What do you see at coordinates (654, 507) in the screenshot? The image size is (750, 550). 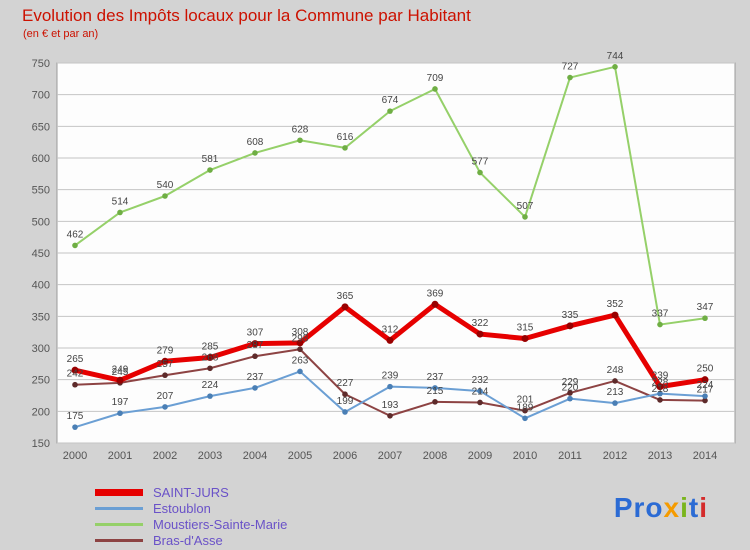 I see `logo-letter: o` at bounding box center [654, 507].